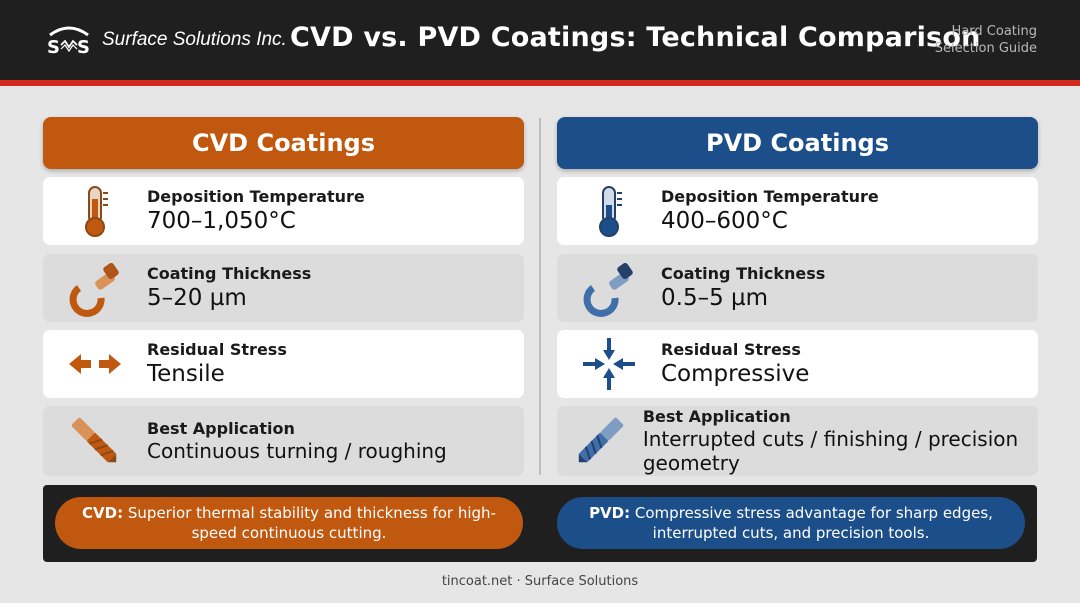 Image resolution: width=1080 pixels, height=603 pixels. Describe the element at coordinates (540, 296) in the screenshot. I see `column-divider` at that location.